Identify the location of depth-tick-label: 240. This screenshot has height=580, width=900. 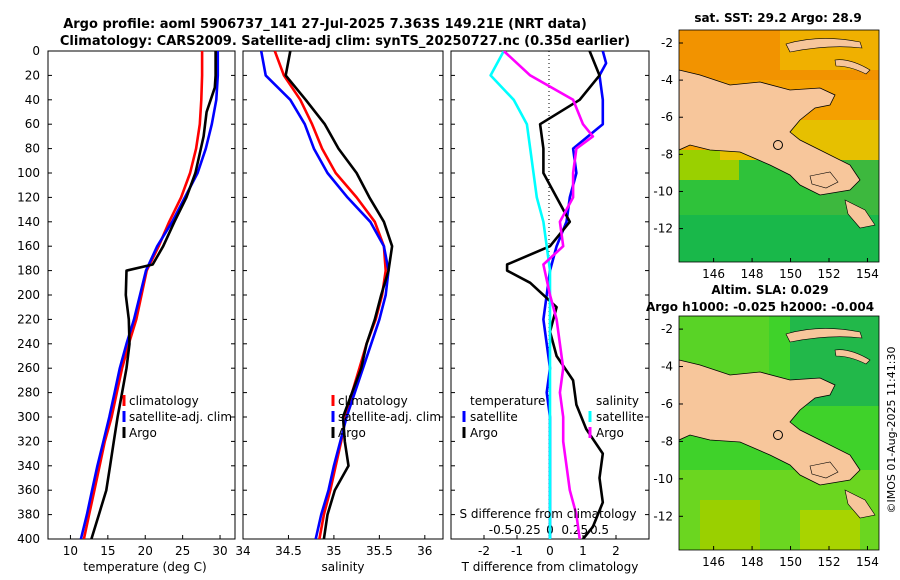
(28, 344).